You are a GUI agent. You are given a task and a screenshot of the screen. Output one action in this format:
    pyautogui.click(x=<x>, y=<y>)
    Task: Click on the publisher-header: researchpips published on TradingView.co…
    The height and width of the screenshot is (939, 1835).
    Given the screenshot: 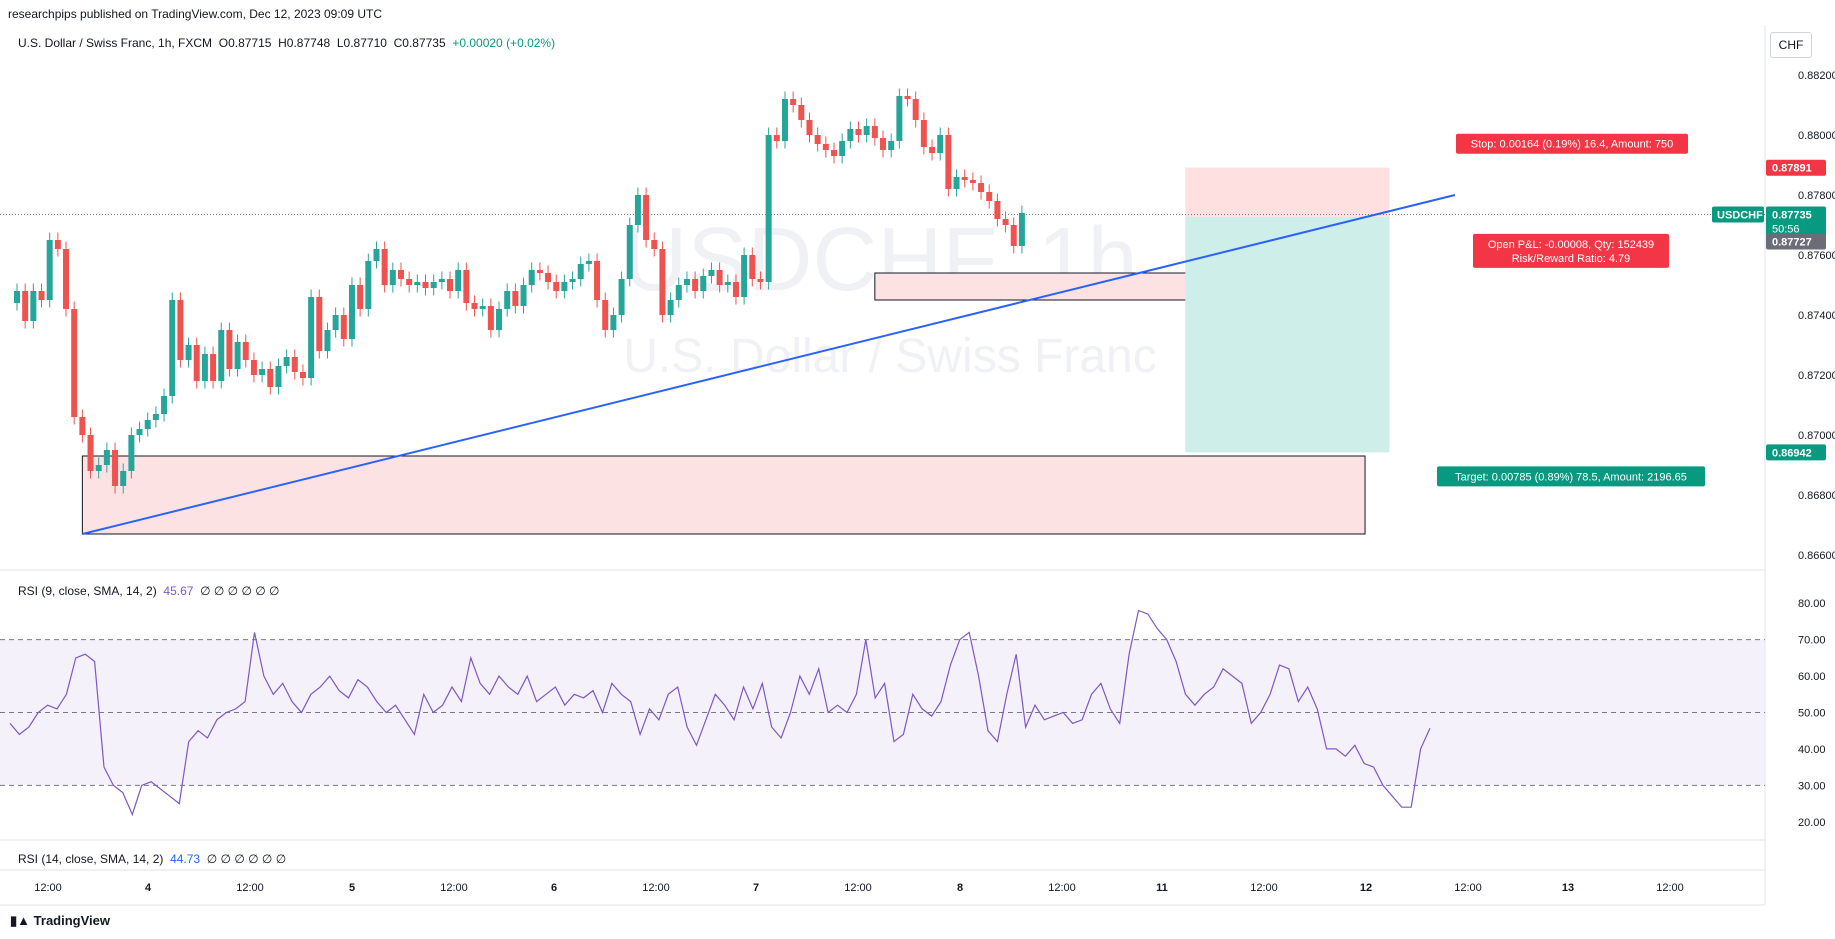 What is the action you would take?
    pyautogui.click(x=195, y=14)
    